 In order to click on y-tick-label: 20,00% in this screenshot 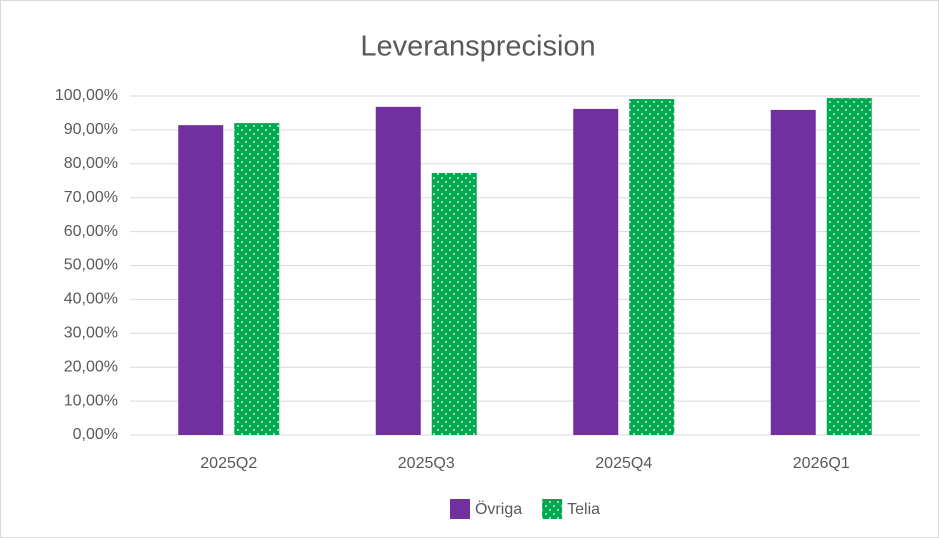, I will do `click(91, 366)`.